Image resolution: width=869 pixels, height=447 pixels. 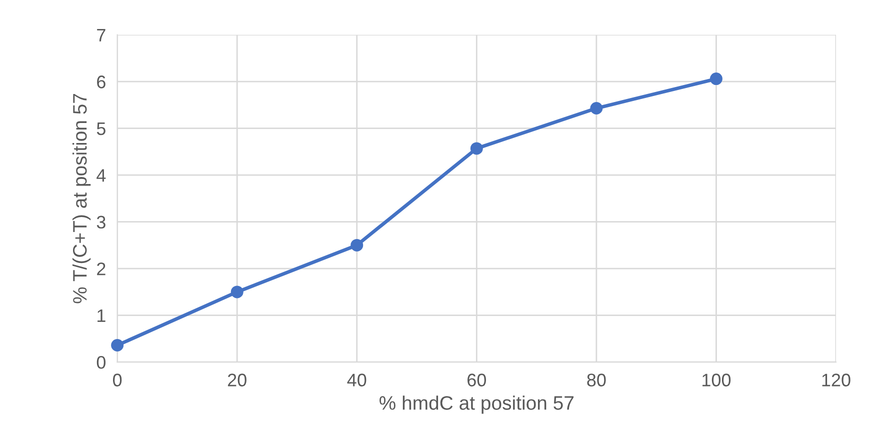 What do you see at coordinates (117, 380) in the screenshot?
I see `x-tick-label: 0` at bounding box center [117, 380].